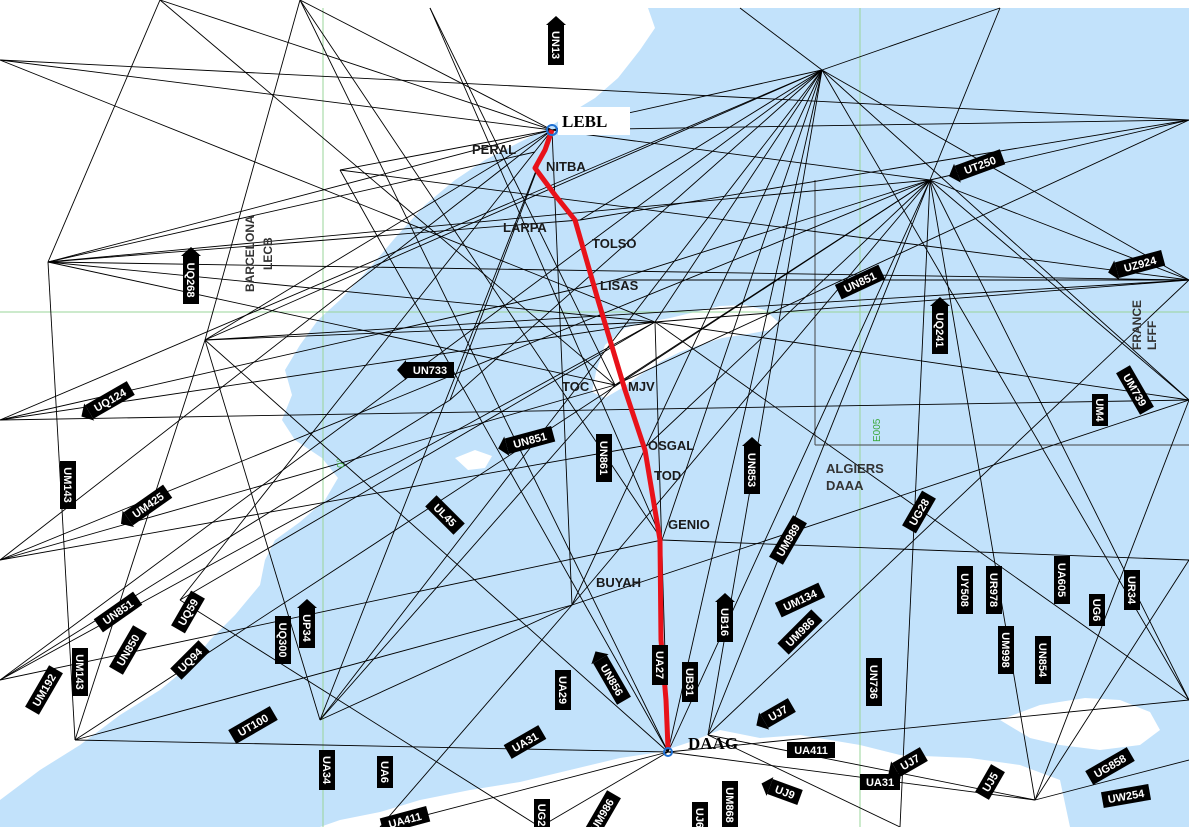 The image size is (1189, 827). Describe the element at coordinates (283, 640) in the screenshot. I see `airway-label: UQ300` at that location.